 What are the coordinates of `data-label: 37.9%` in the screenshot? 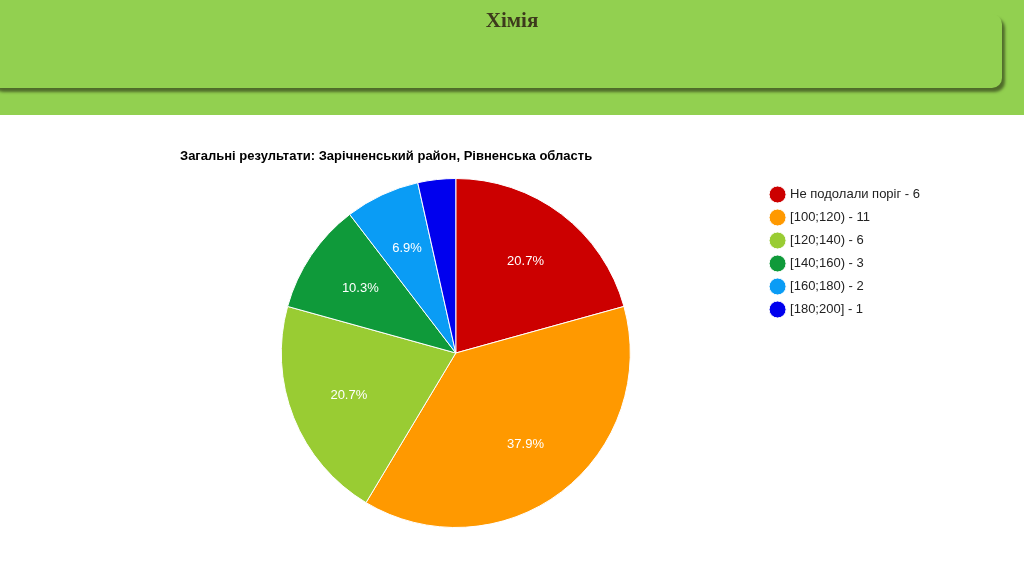 It's located at (526, 444).